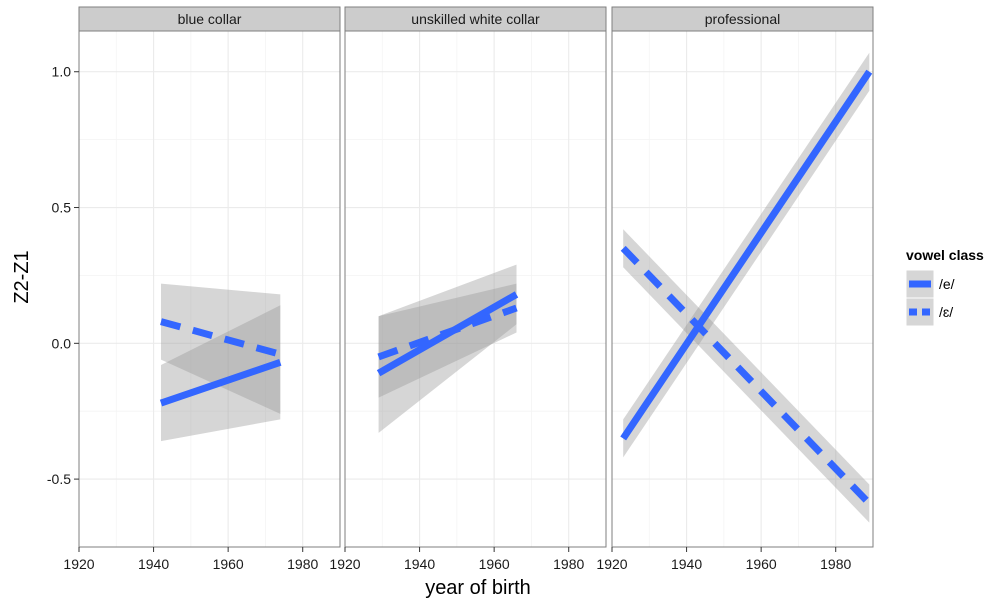 This screenshot has height=607, width=1003. What do you see at coordinates (947, 284) in the screenshot?
I see `legend-label: /e/` at bounding box center [947, 284].